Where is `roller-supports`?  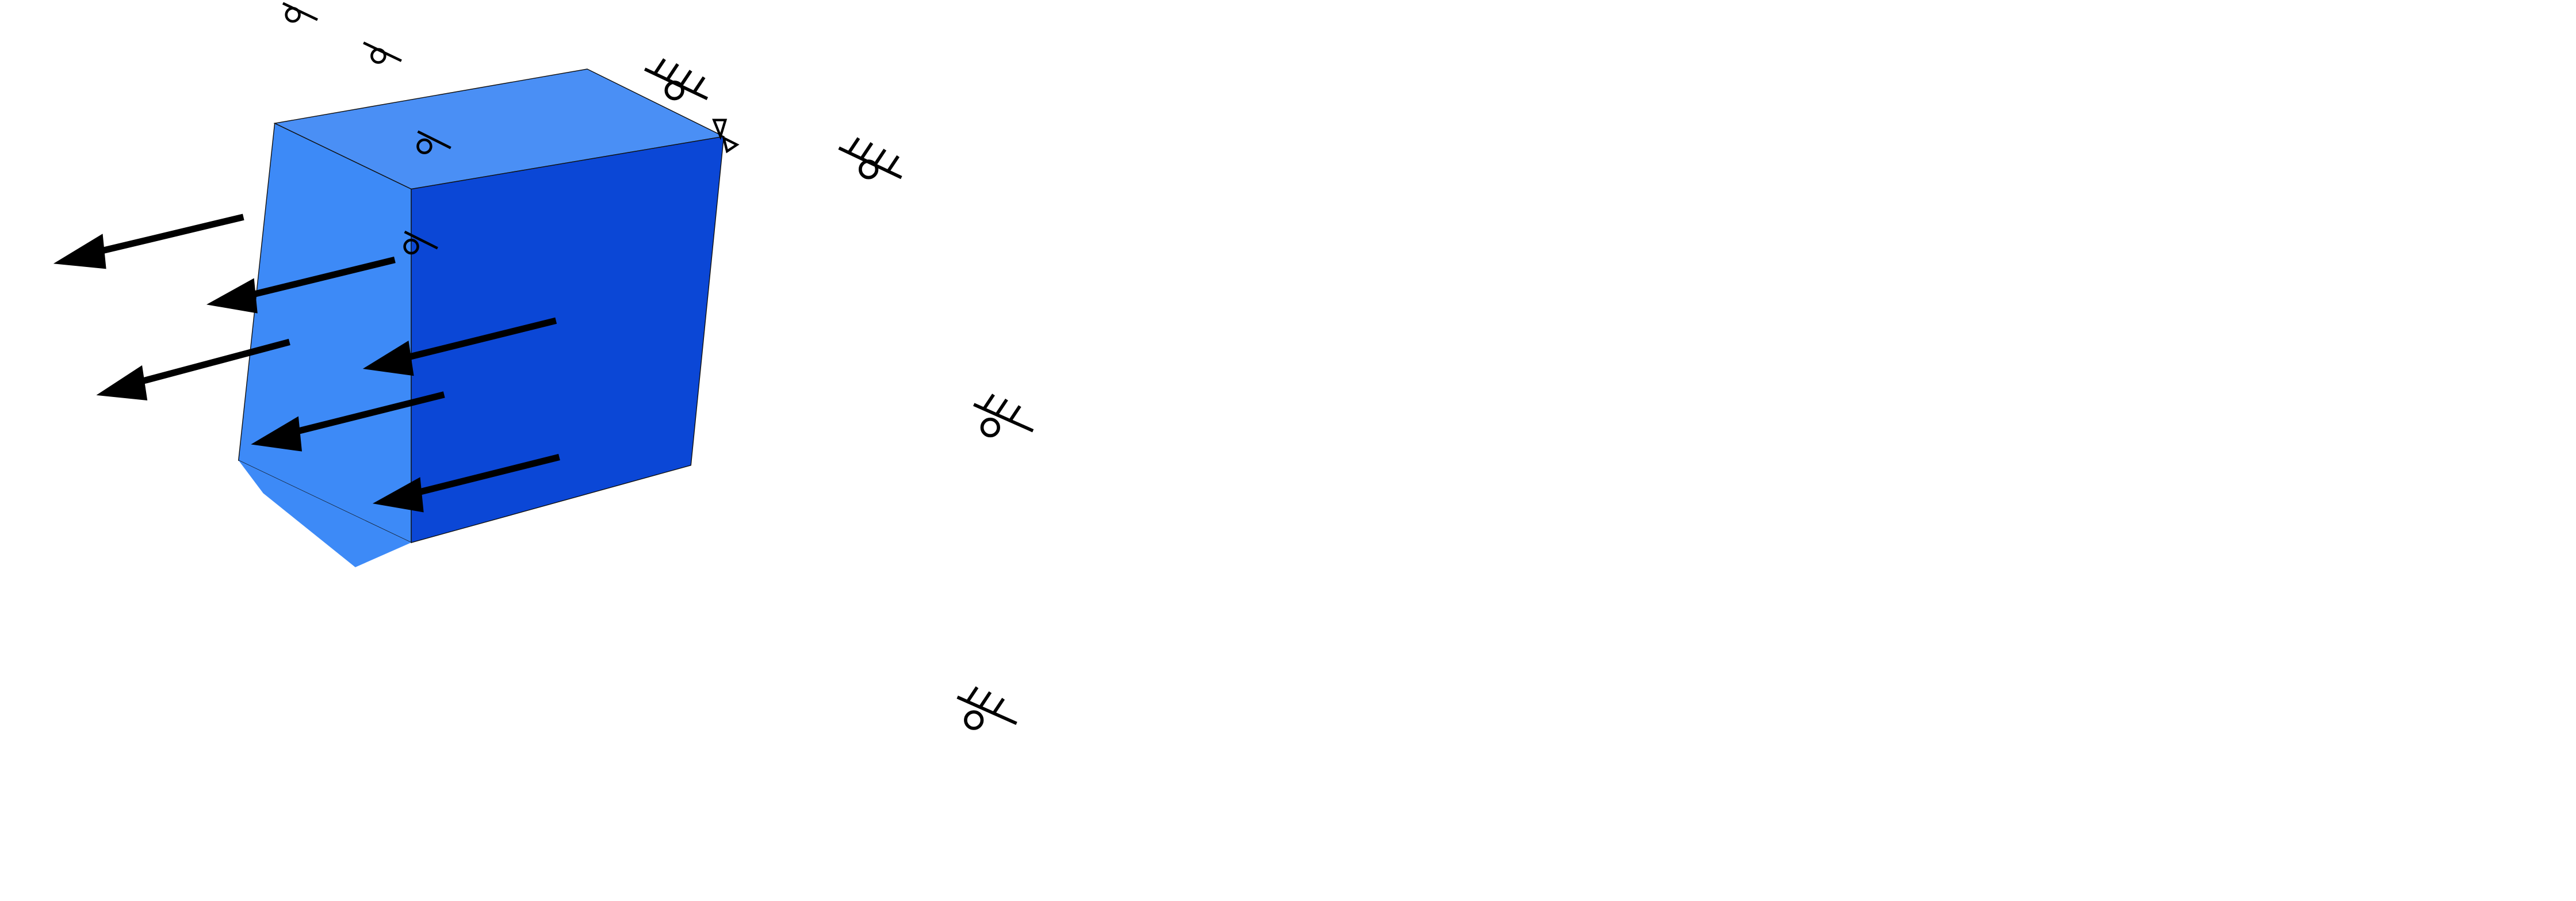
roller-supports is located at coordinates (839, 394).